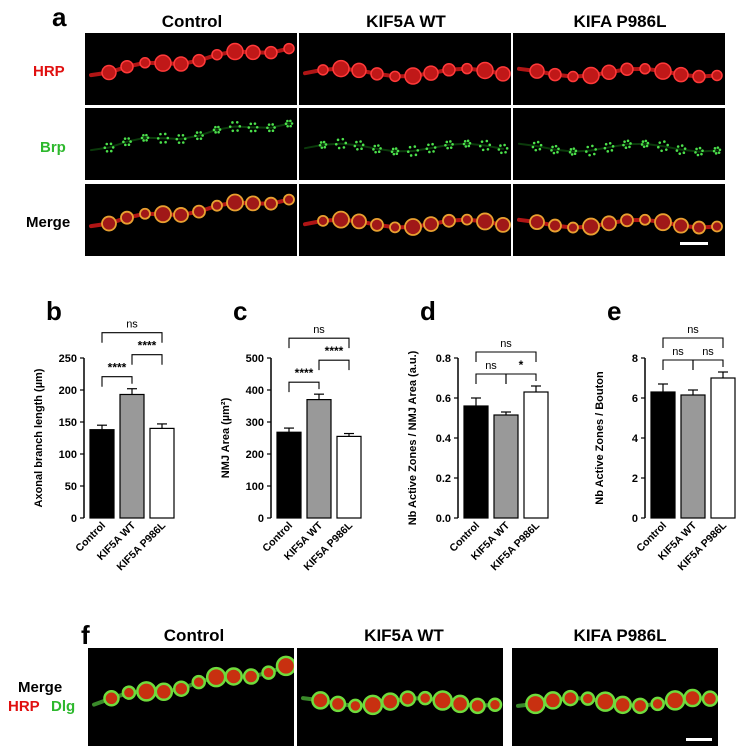 This screenshot has height=755, width=749. Describe the element at coordinates (635, 359) in the screenshot. I see `y-tick-label-e-4: 8` at that location.